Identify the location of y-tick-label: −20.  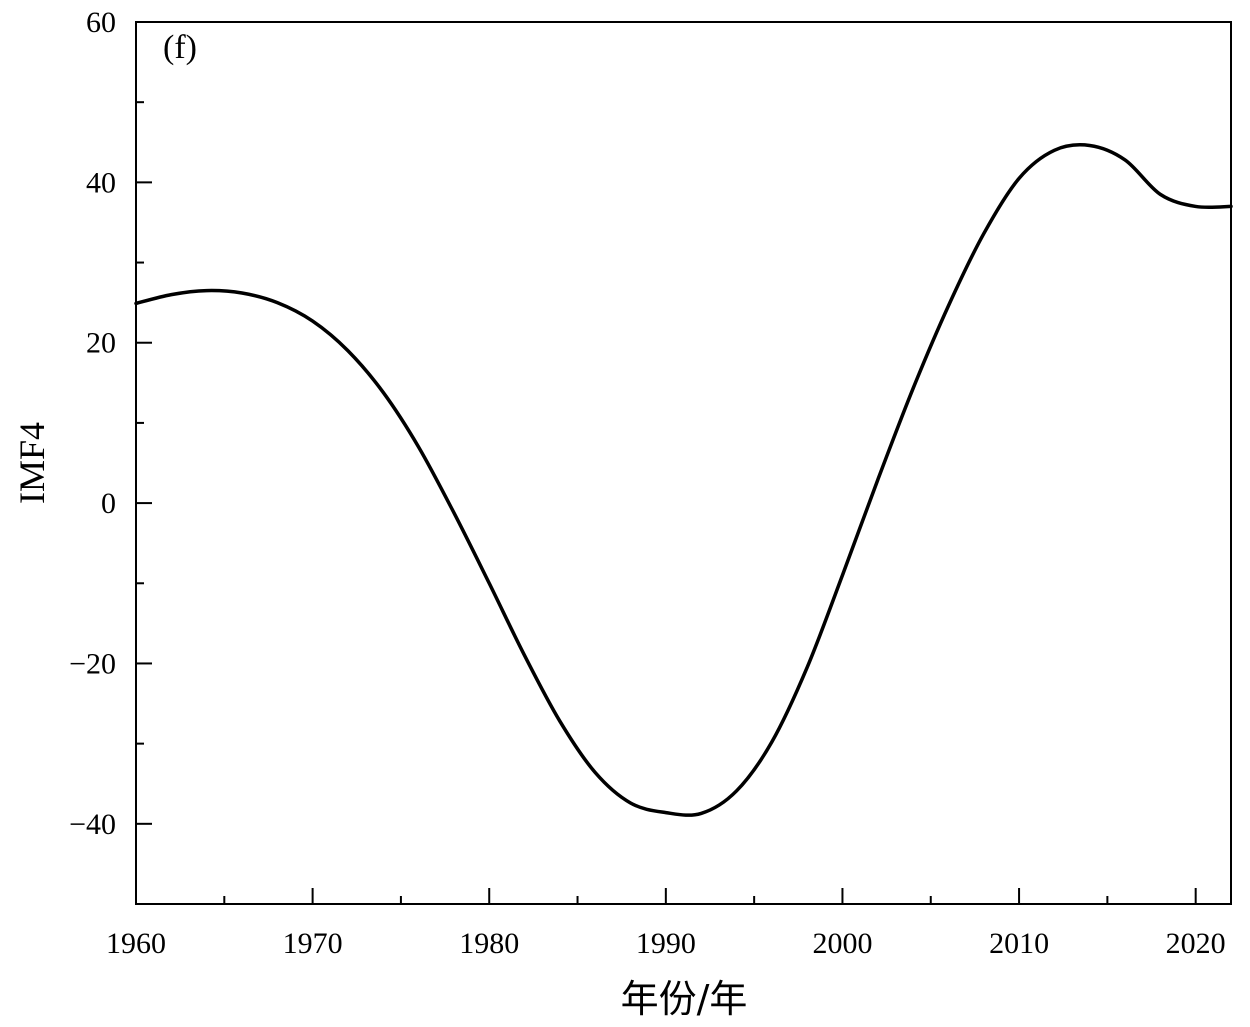
(92, 663).